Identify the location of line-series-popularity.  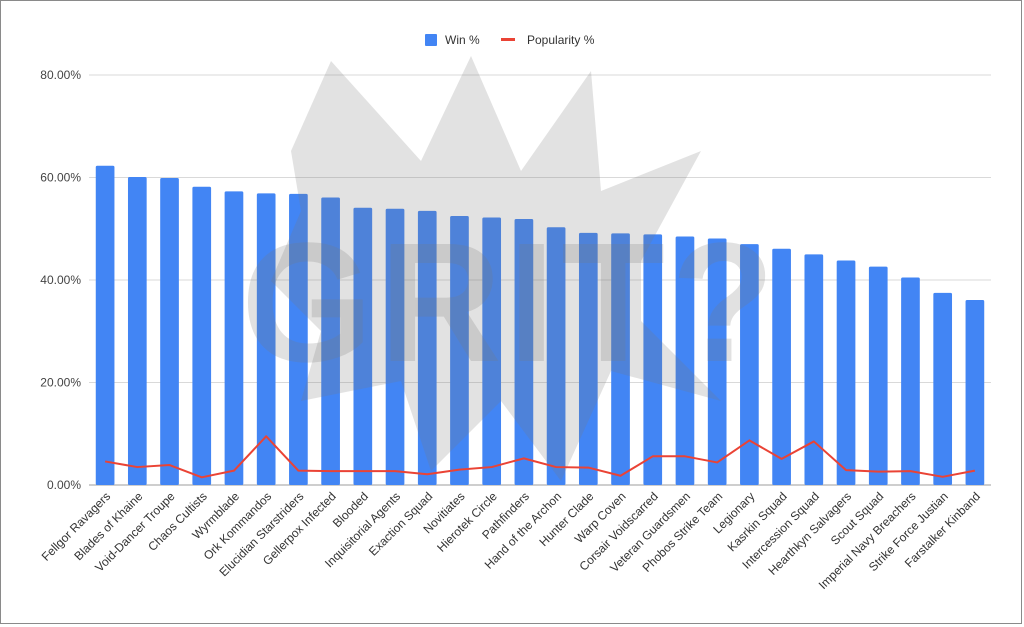
(540, 457).